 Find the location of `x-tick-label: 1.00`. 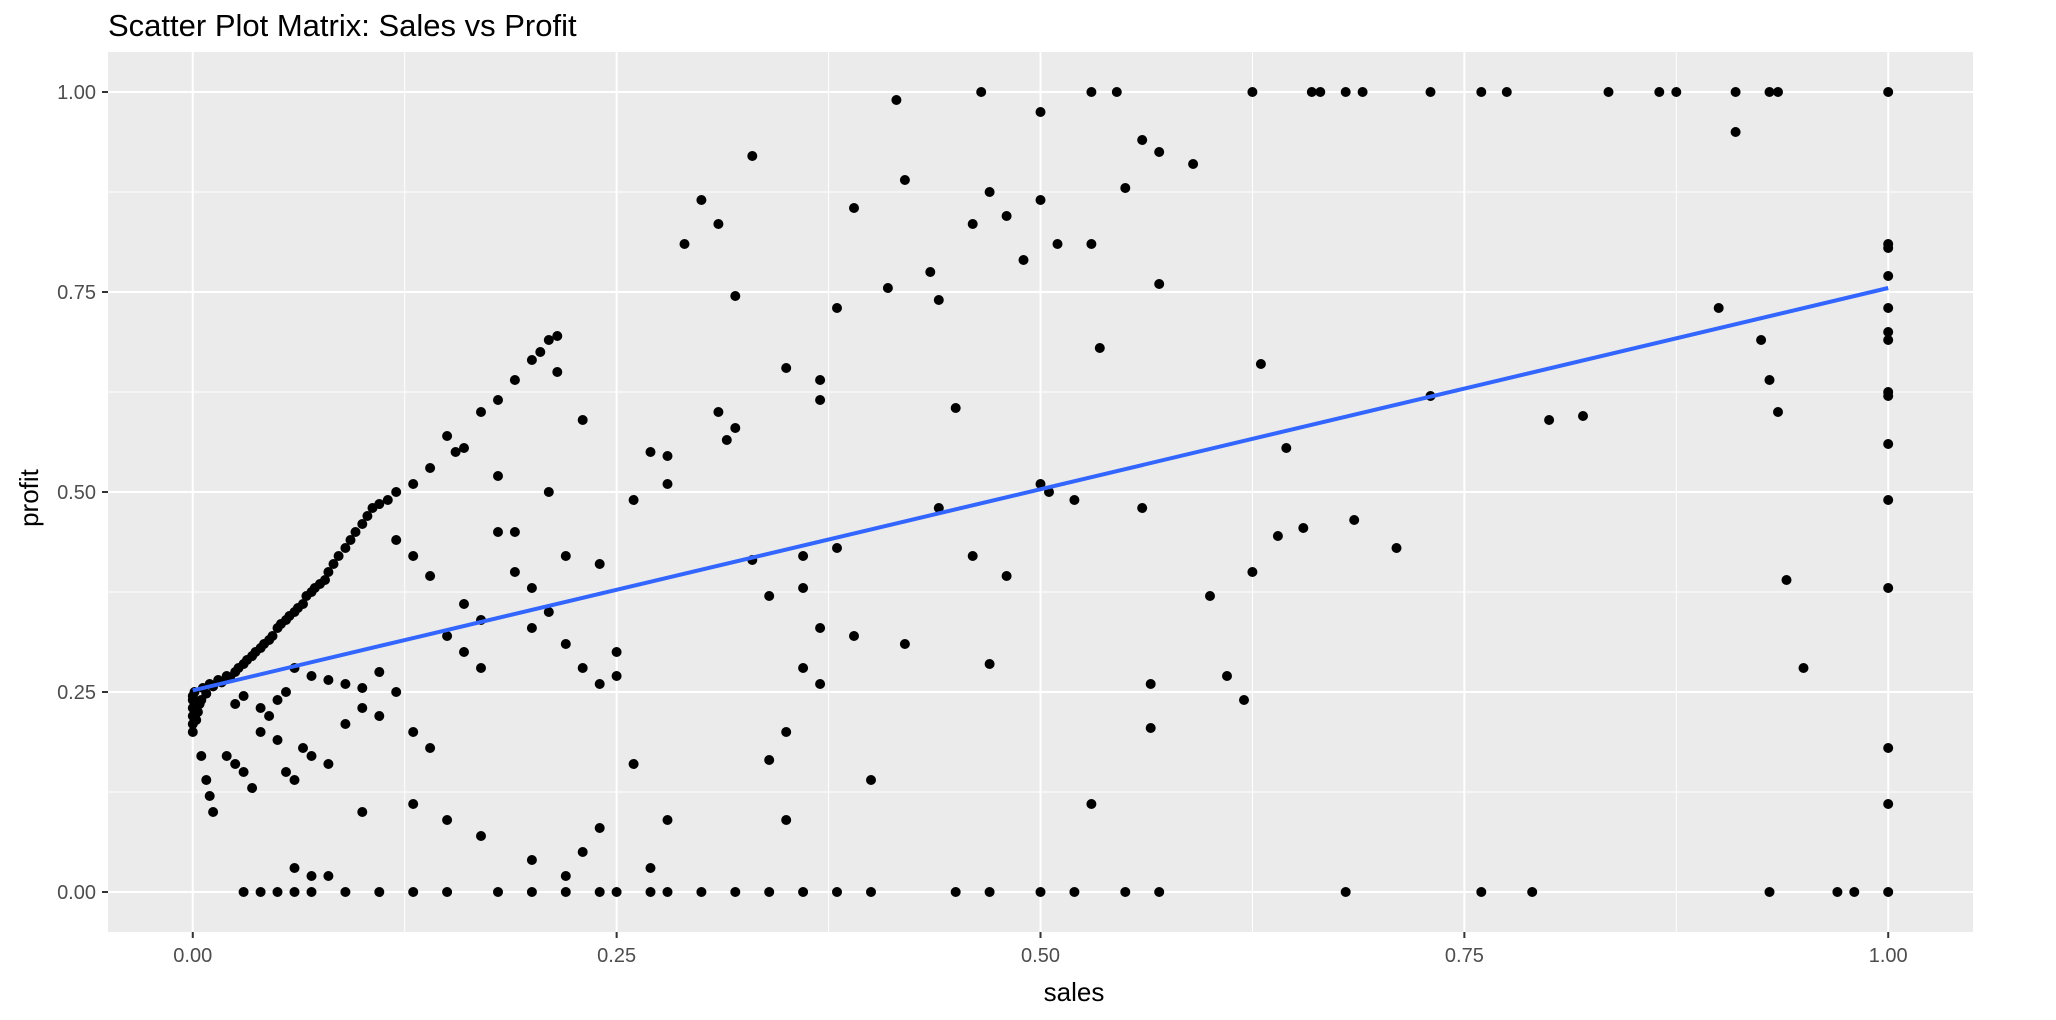

x-tick-label: 1.00 is located at coordinates (1888, 956).